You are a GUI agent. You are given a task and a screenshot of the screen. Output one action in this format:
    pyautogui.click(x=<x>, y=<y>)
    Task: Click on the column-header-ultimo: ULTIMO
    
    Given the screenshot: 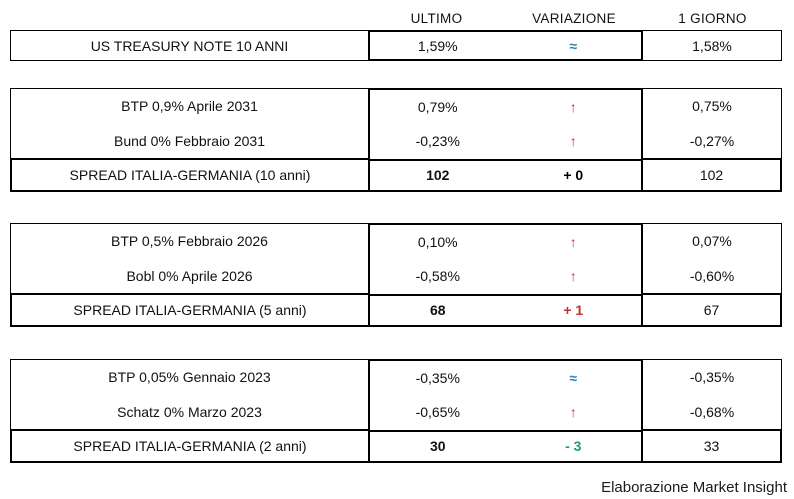 What is the action you would take?
    pyautogui.click(x=436, y=18)
    